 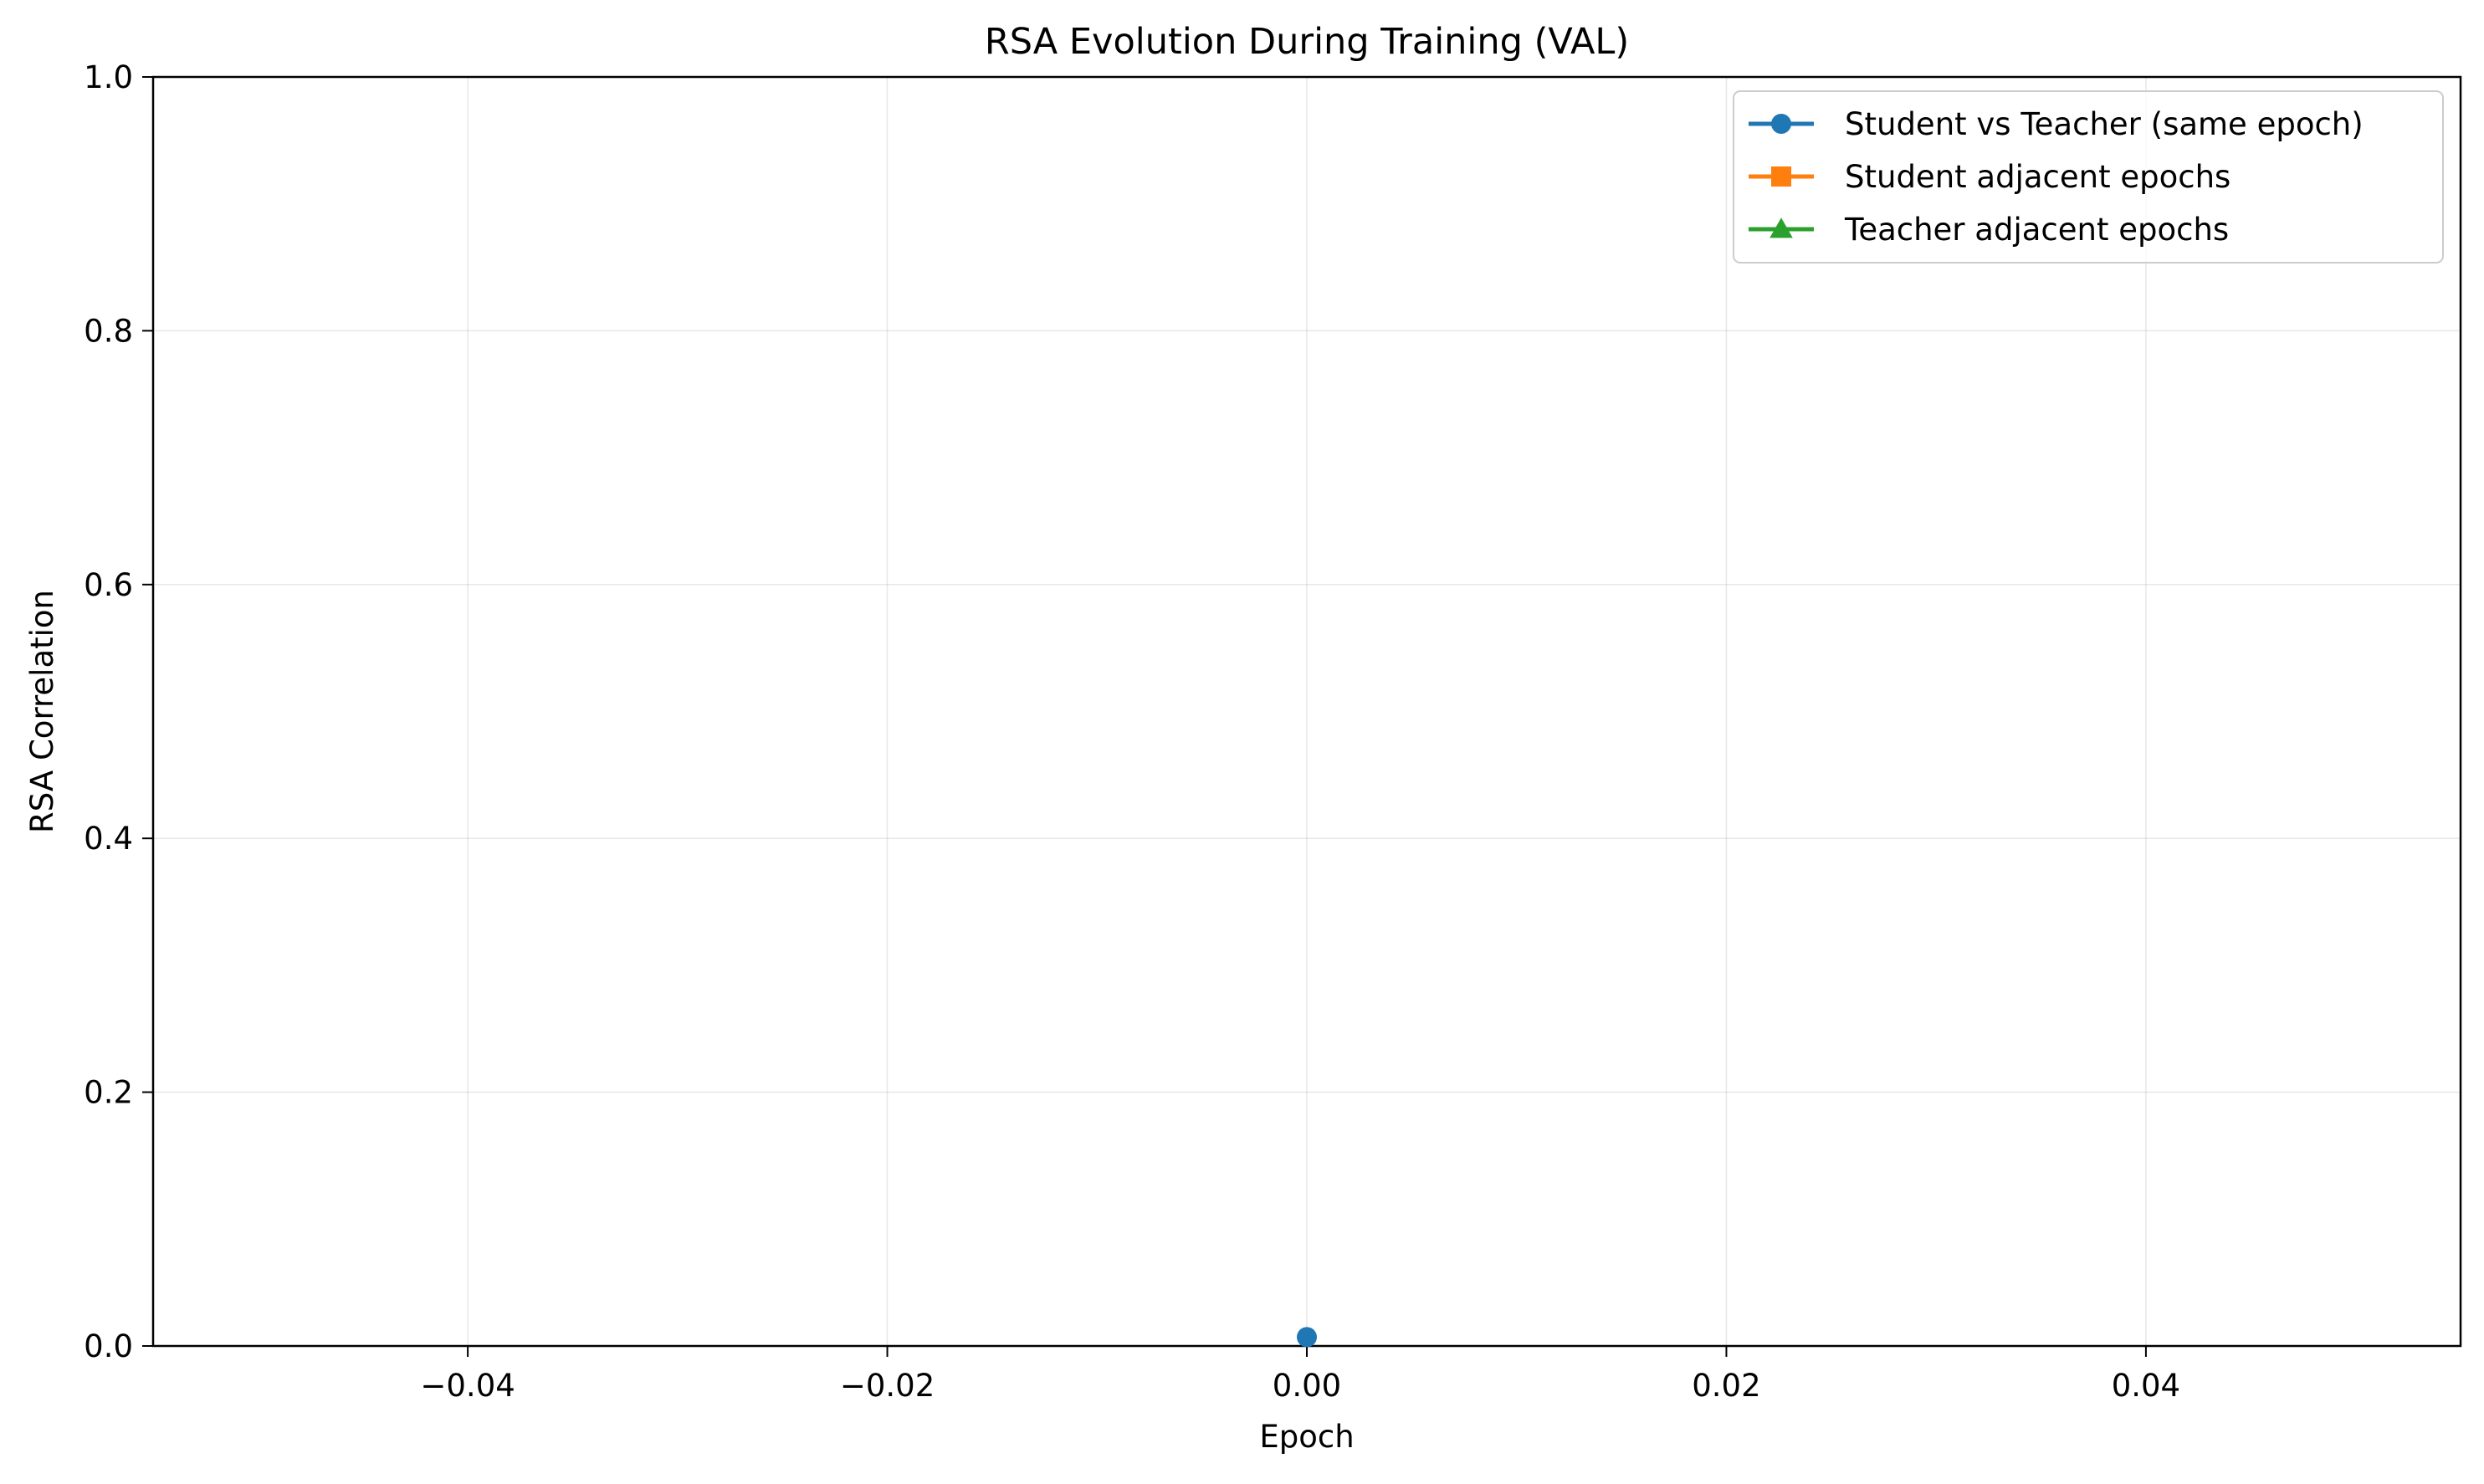 I want to click on x-tick-label: −0.02, so click(x=887, y=1386).